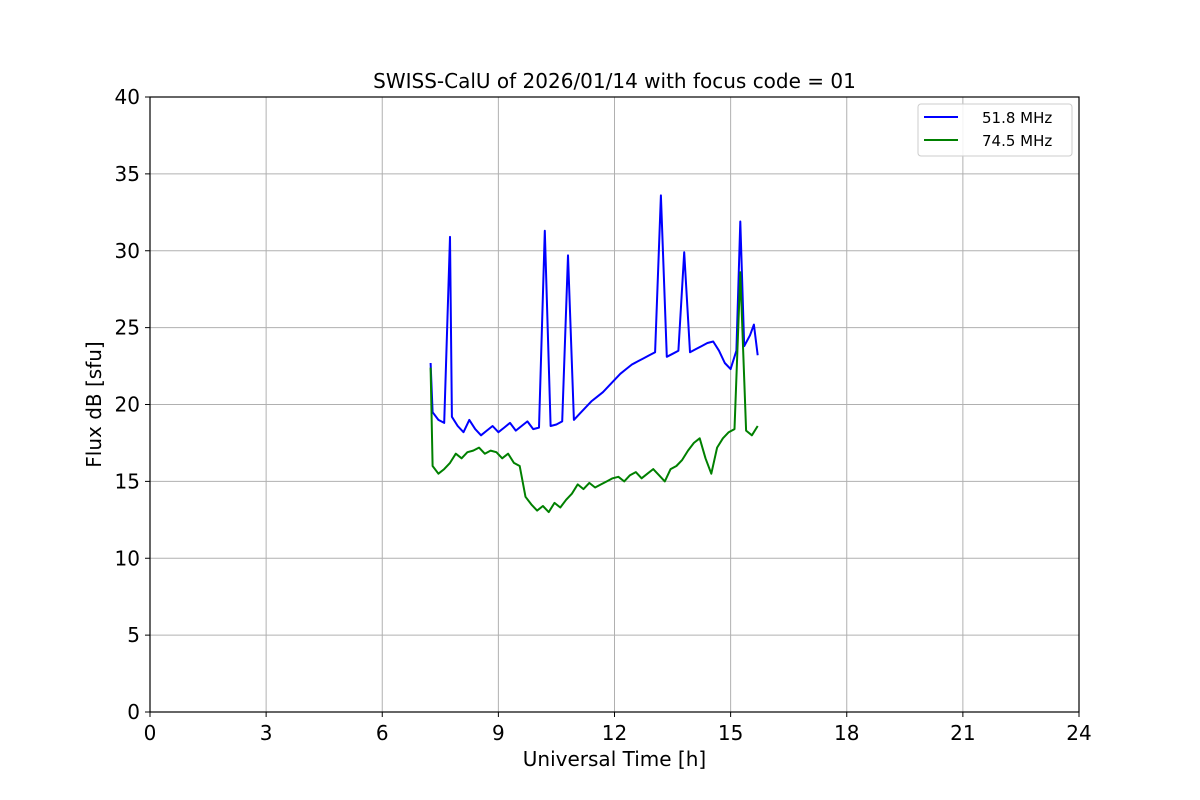 The image size is (1200, 800). What do you see at coordinates (1078, 733) in the screenshot?
I see `x-tick-label: 24` at bounding box center [1078, 733].